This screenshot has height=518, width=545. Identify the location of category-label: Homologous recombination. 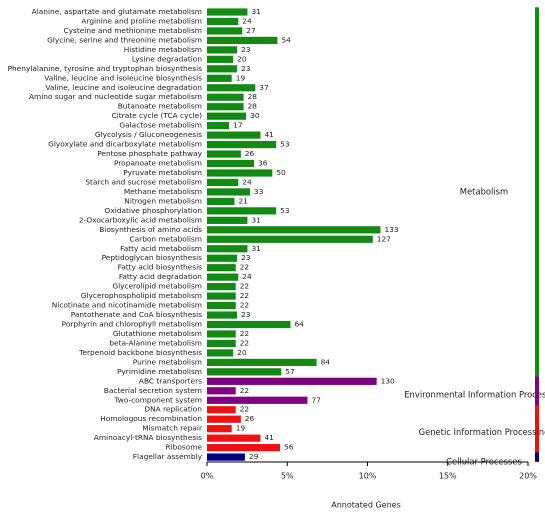
(151, 418).